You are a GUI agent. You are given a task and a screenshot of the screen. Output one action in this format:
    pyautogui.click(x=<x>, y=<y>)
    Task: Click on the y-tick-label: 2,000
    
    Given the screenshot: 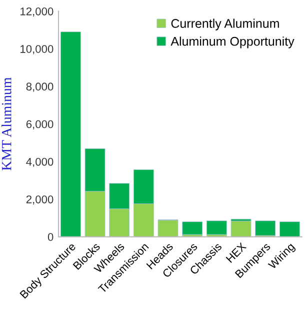 What is the action you would take?
    pyautogui.click(x=40, y=200)
    